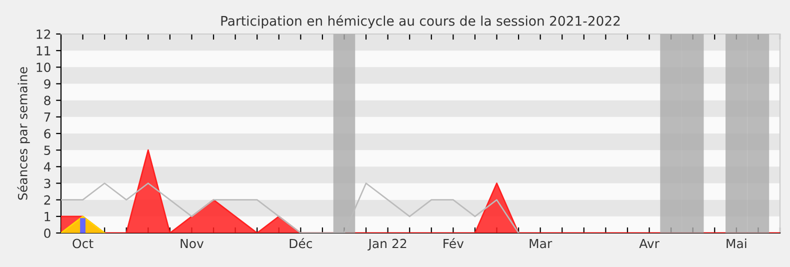  I want to click on x-tick-label: Jan 22, so click(387, 244).